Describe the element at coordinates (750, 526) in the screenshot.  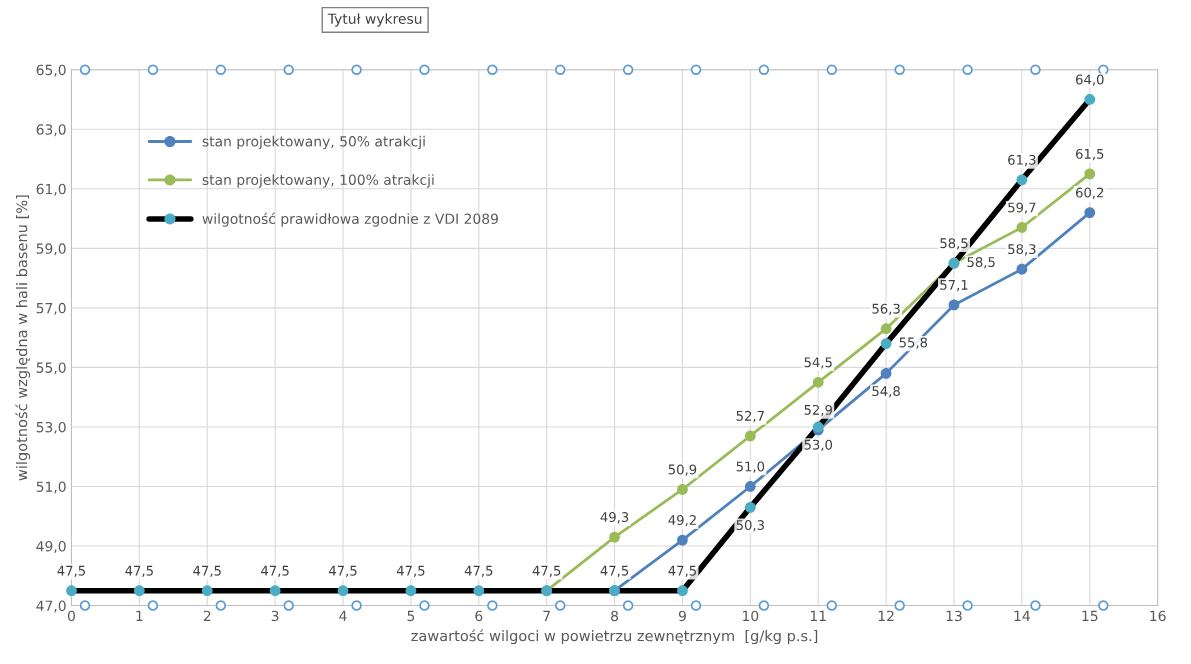
I see `data-label: 50,3` at that location.